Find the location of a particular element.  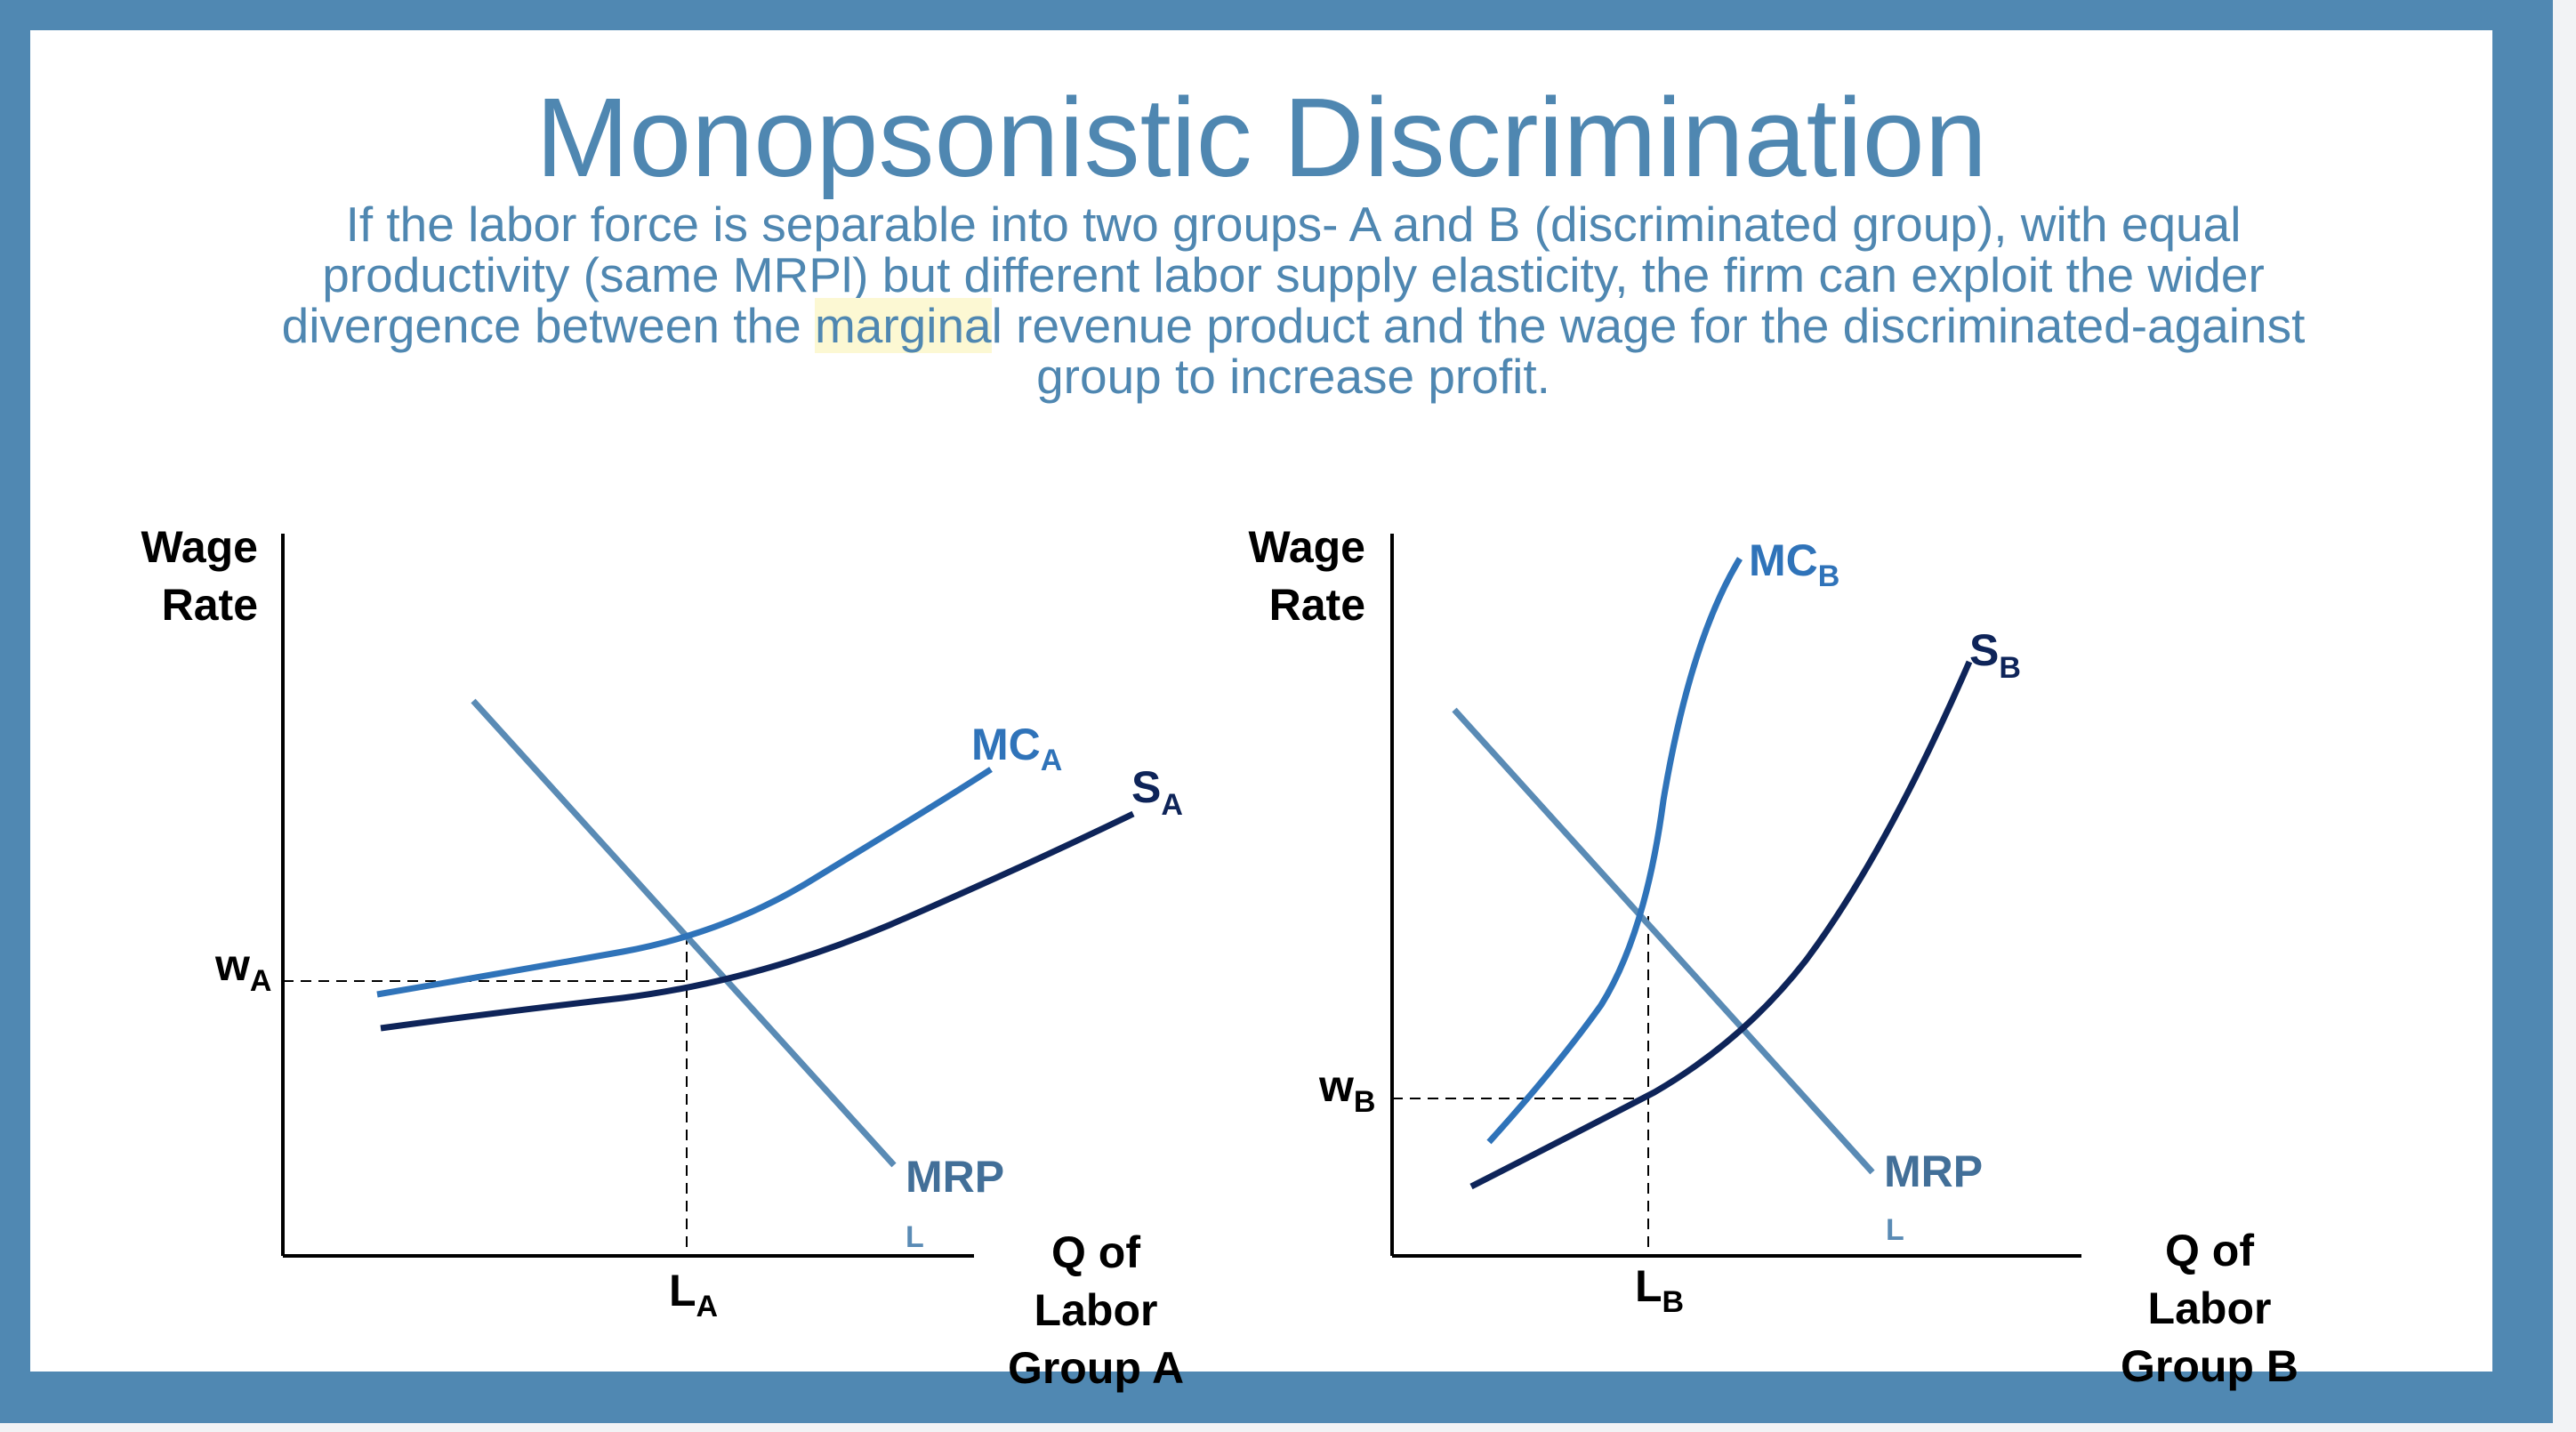

supply-label-a: SA is located at coordinates (1157, 792).